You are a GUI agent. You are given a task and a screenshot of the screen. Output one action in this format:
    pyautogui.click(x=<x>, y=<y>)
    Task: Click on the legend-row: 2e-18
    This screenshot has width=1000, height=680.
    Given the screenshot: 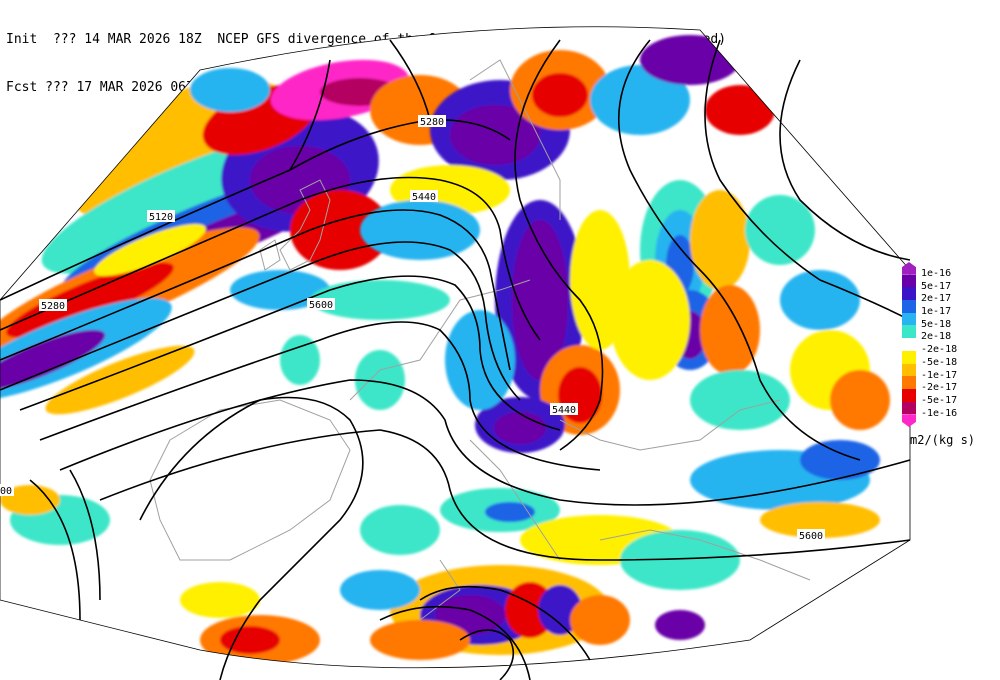 What is the action you would take?
    pyautogui.click(x=950, y=333)
    